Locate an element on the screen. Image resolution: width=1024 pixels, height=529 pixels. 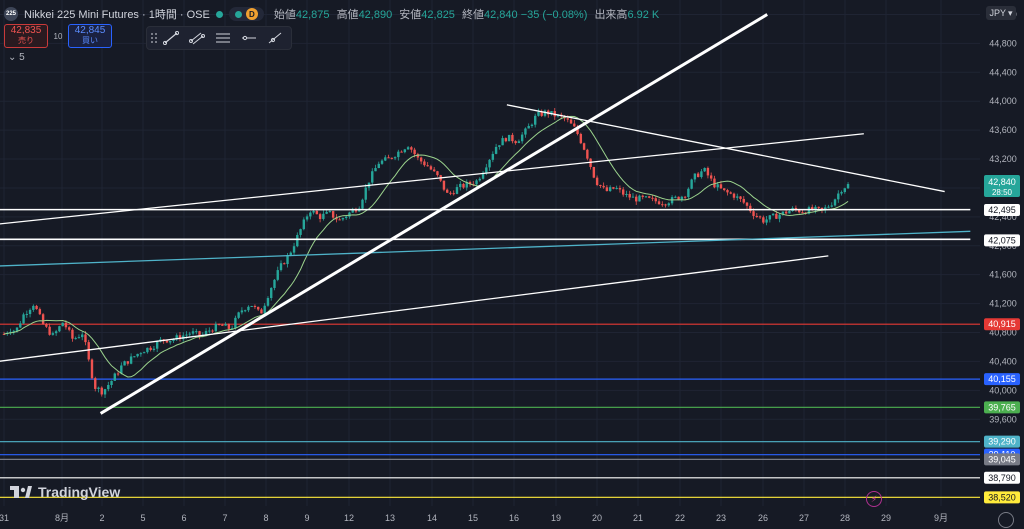
currency-selector: JPY ▾ is located at coordinates (1001, 13).